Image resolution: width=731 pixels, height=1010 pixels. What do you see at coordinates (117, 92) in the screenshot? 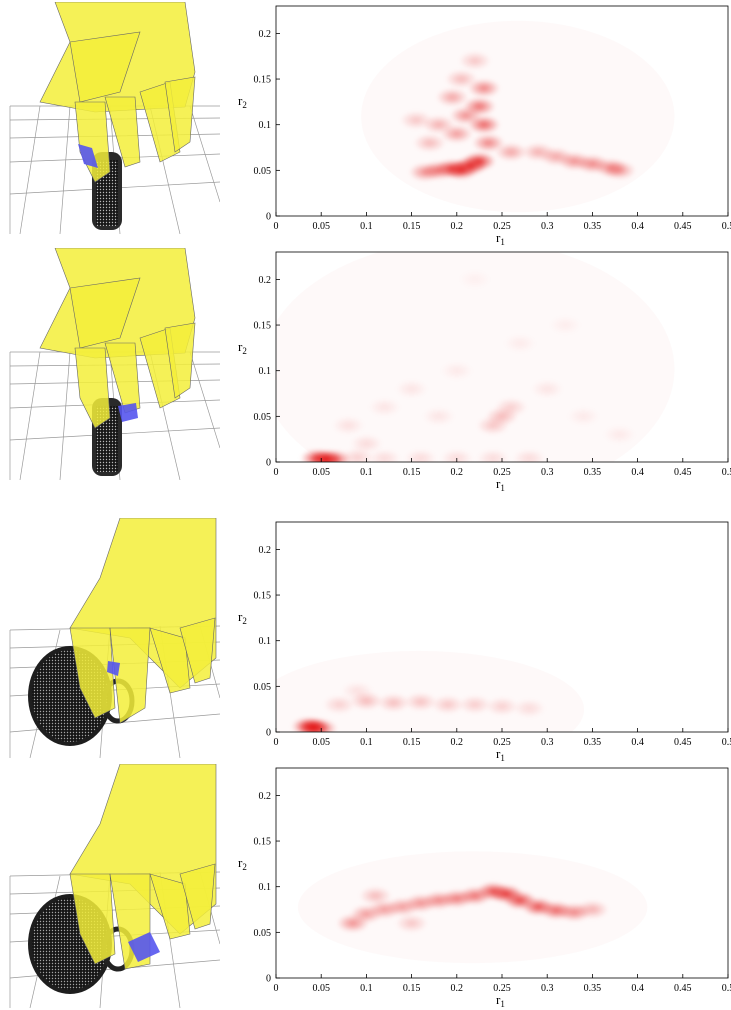
I see `robot-hand` at bounding box center [117, 92].